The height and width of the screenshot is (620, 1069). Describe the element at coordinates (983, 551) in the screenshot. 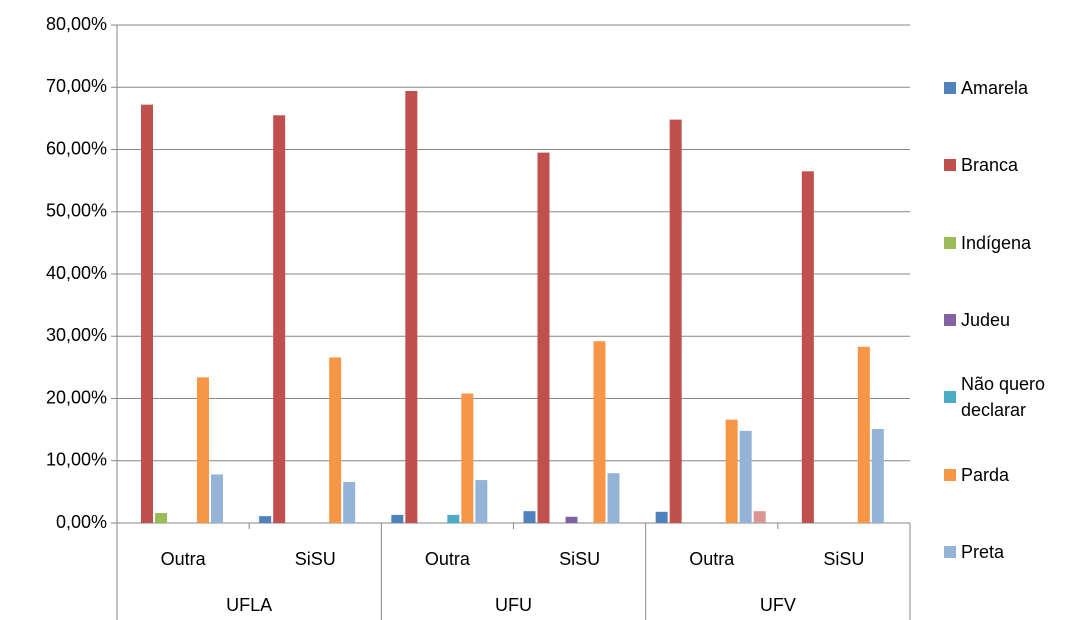

I see `legend-label: Preta` at that location.